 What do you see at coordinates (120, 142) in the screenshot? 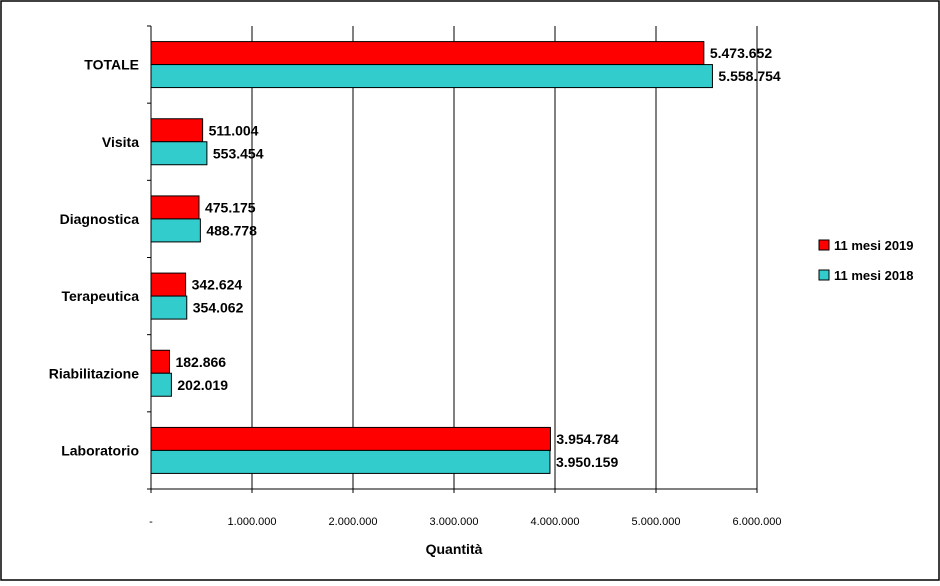
I see `category-label-1: Visita` at bounding box center [120, 142].